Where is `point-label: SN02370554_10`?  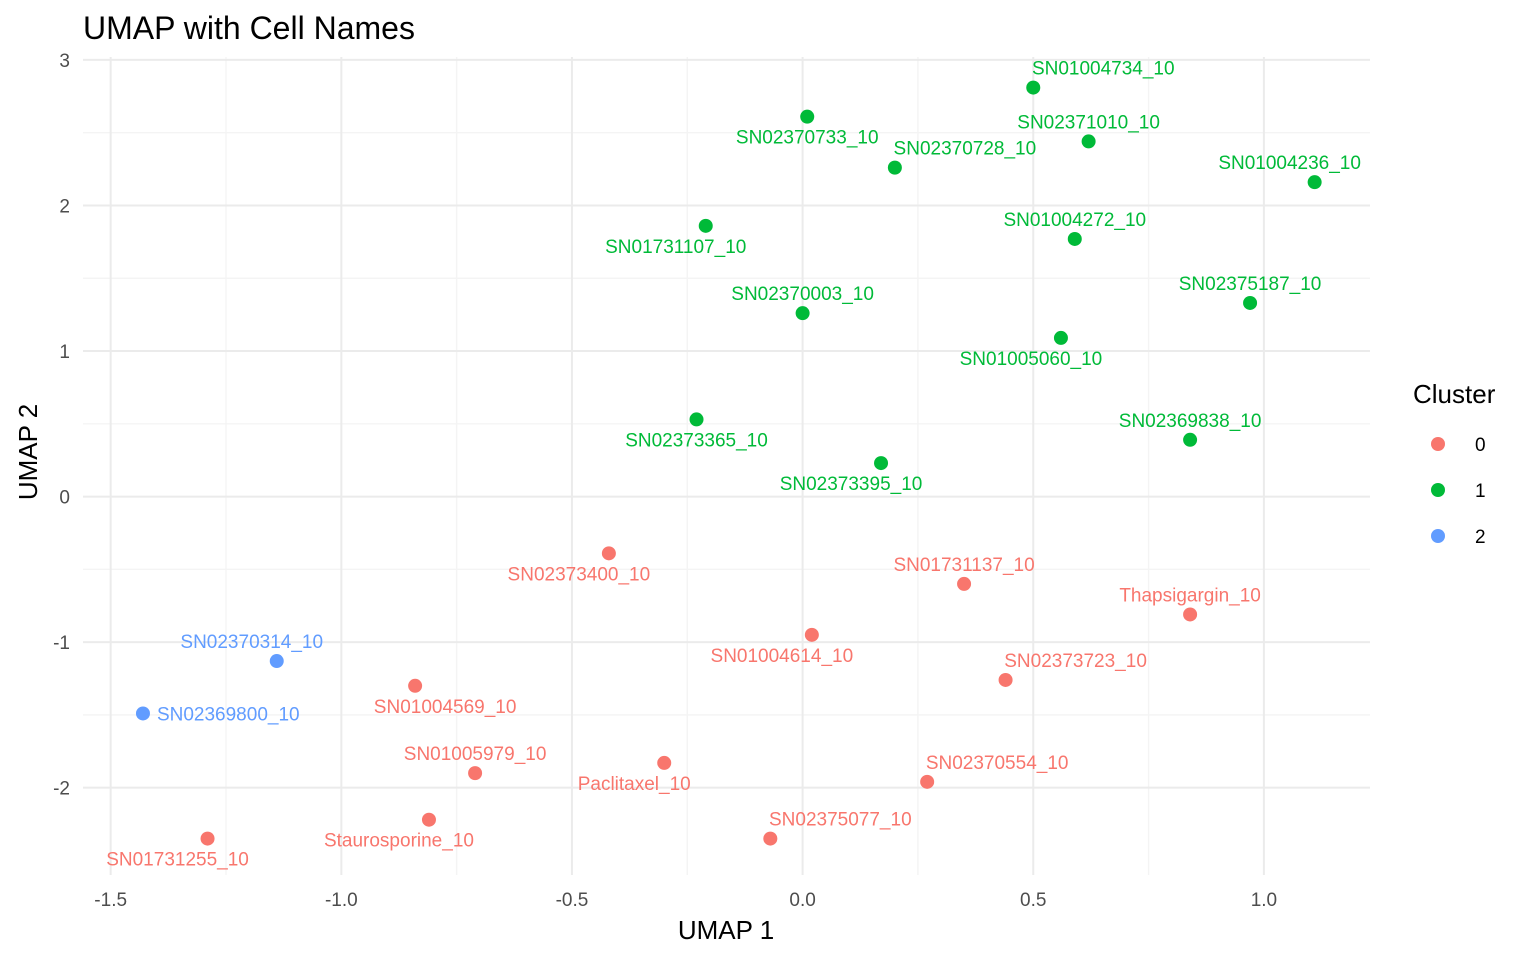
point-label: SN02370554_10 is located at coordinates (997, 763).